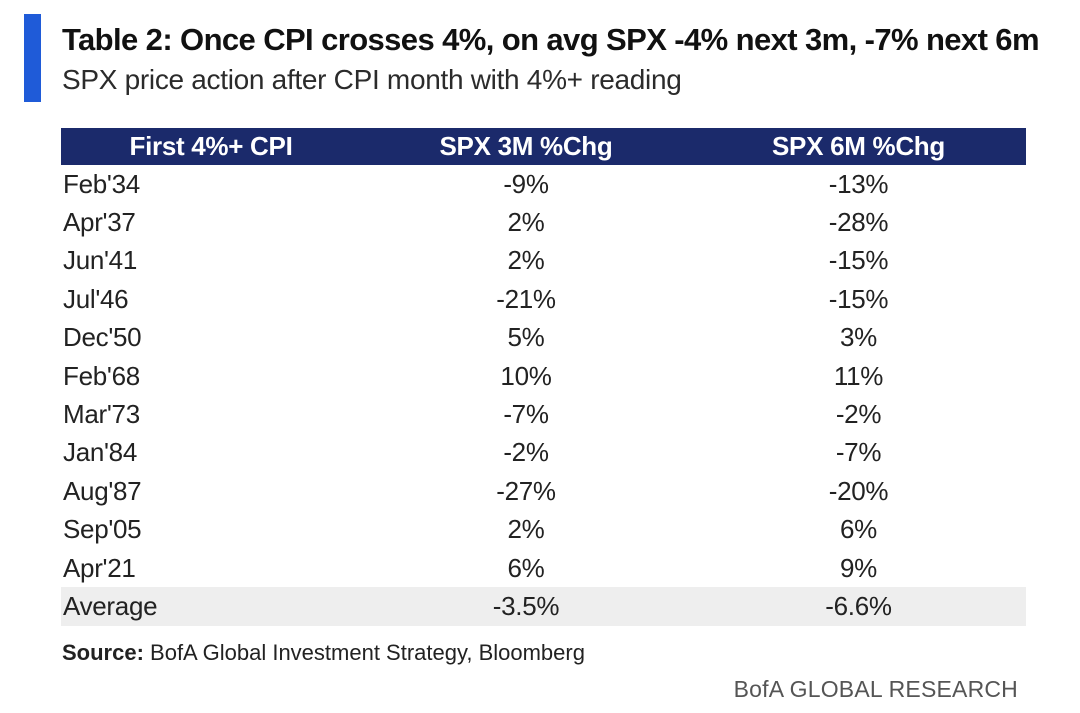 The image size is (1080, 713). What do you see at coordinates (858, 567) in the screenshot?
I see `cell-spx-6m: 9%` at bounding box center [858, 567].